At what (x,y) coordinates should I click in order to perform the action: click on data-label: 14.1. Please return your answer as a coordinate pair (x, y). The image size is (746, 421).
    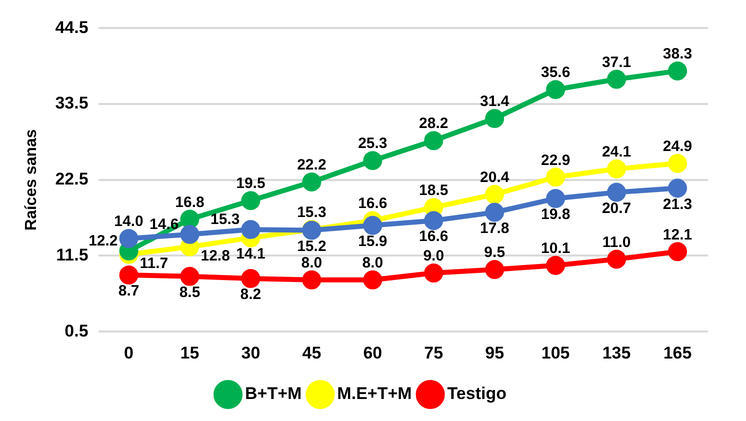
    Looking at the image, I should click on (251, 253).